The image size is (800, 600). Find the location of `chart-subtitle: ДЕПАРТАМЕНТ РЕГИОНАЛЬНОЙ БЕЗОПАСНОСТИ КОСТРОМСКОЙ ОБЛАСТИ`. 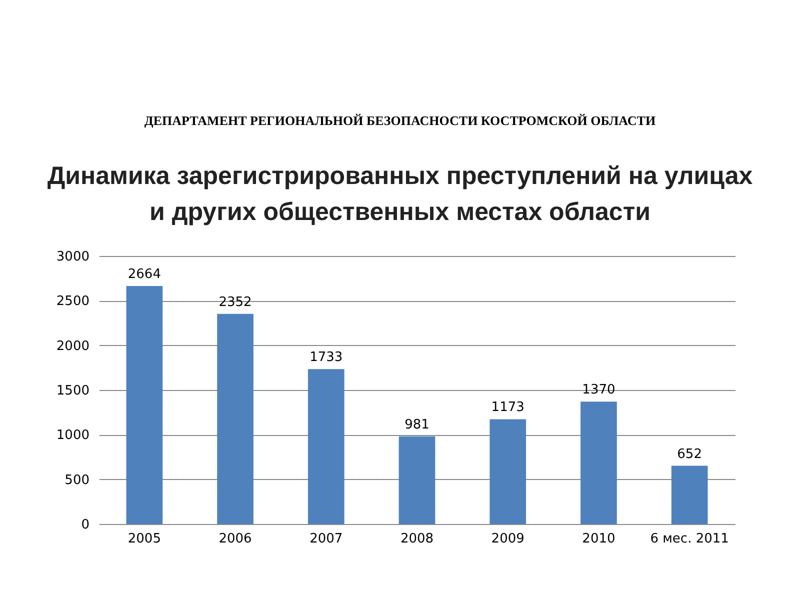

chart-subtitle: ДЕПАРТАМЕНТ РЕГИОНАЛЬНОЙ БЕЗОПАСНОСТИ КОСТРОМСКОЙ ОБЛАСТИ is located at coordinates (400, 121).